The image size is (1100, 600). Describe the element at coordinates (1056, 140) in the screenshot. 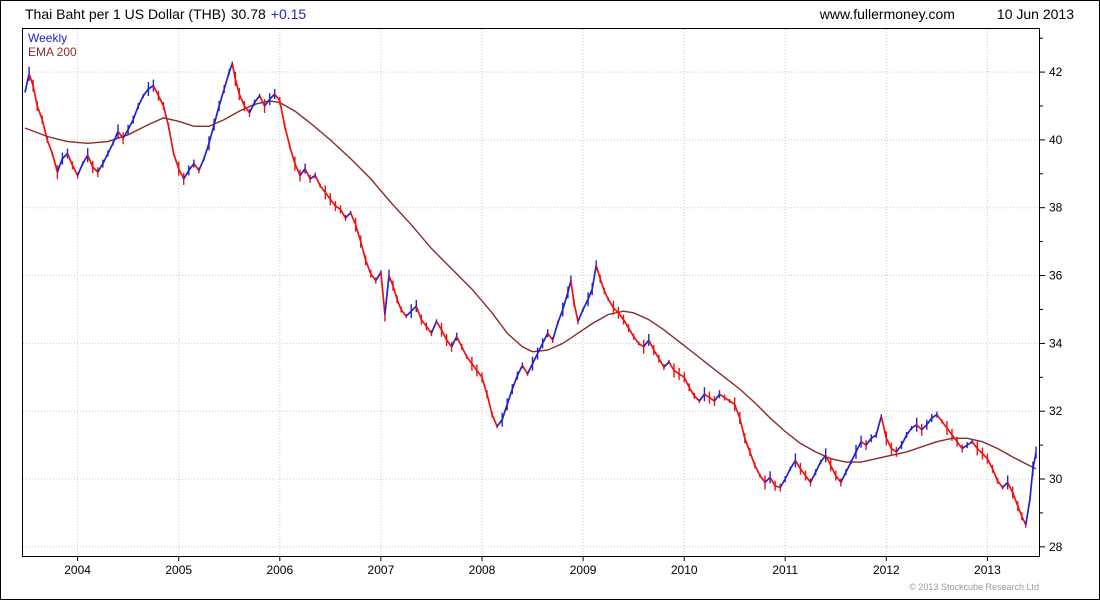

I see `svg-text: 40` at that location.